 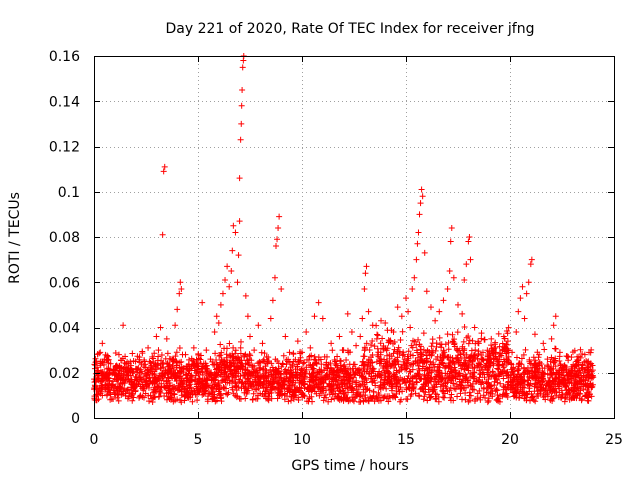 I want to click on x-tick-labels: 0 5 10 15 20 25, so click(x=356, y=440).